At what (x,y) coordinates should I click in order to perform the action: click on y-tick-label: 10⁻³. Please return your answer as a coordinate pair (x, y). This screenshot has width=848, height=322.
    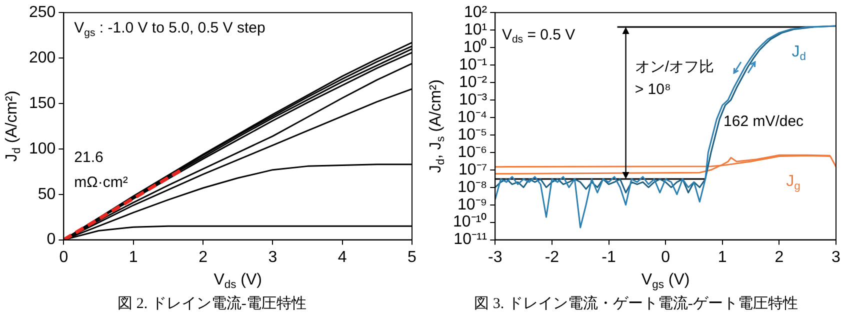
    Looking at the image, I should click on (473, 99).